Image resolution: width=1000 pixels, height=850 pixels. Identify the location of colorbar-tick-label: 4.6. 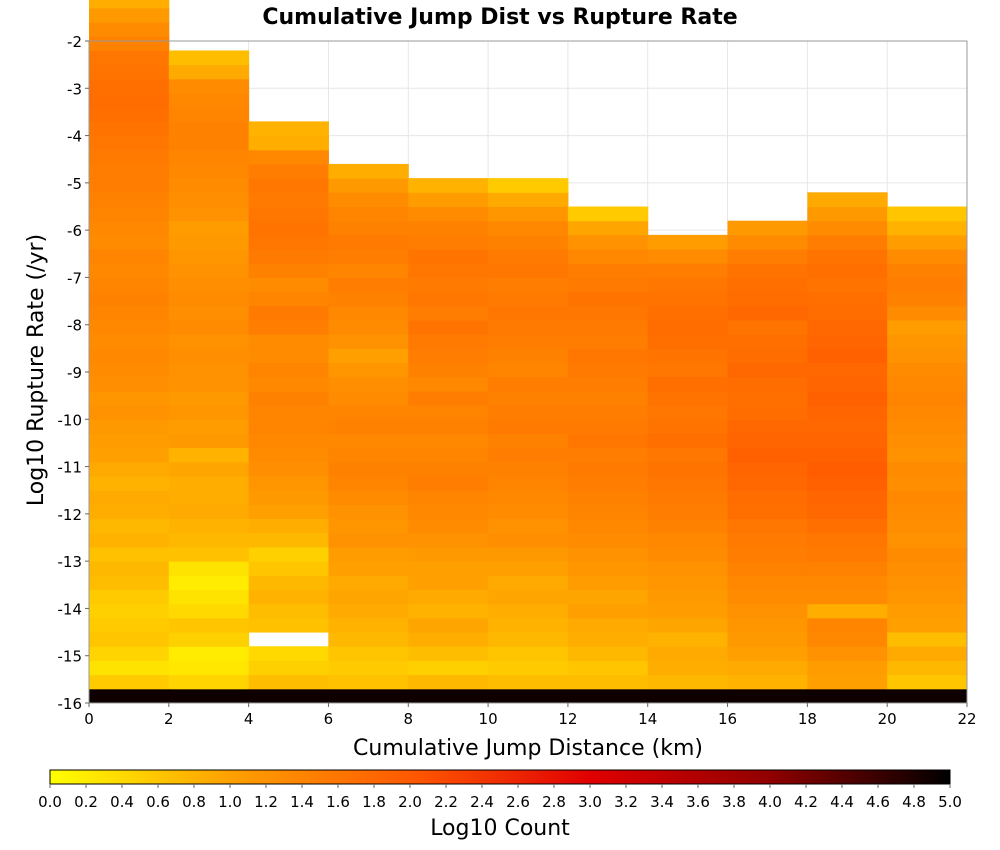
(878, 802).